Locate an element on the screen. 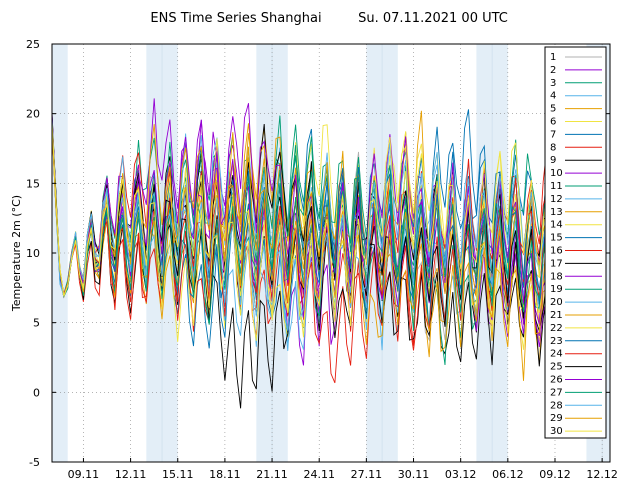 The width and height of the screenshot is (634, 490). legend-label: 11 is located at coordinates (556, 186).